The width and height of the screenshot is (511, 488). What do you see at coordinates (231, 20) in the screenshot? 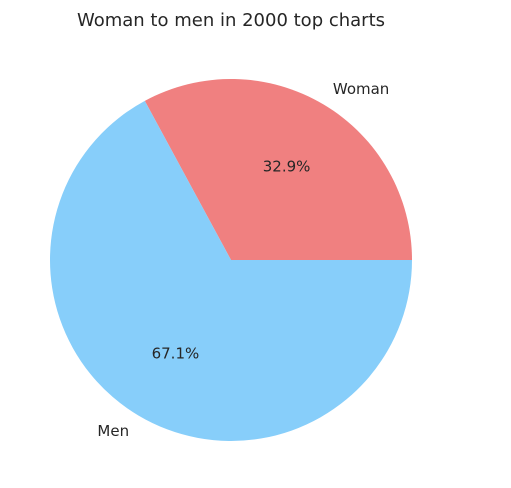
I see `chart-title: Woman to men in 2000 top charts` at bounding box center [231, 20].